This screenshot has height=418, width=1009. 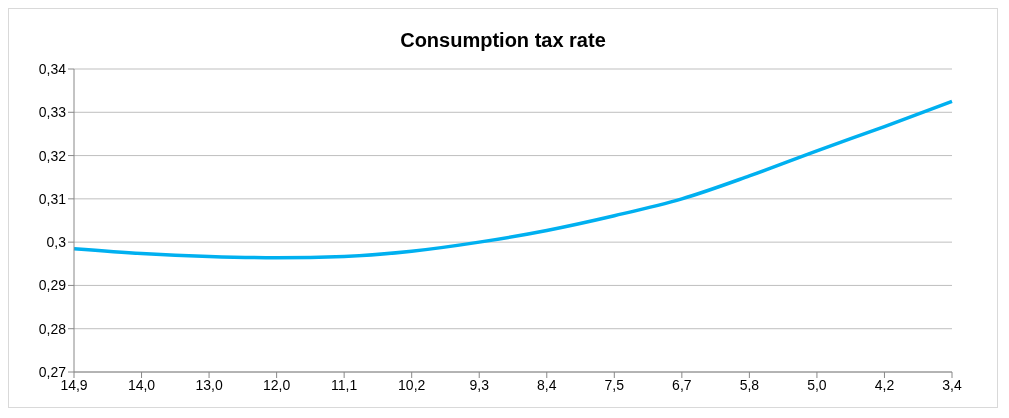 I want to click on y-tick-label: 0,28, so click(x=52, y=328).